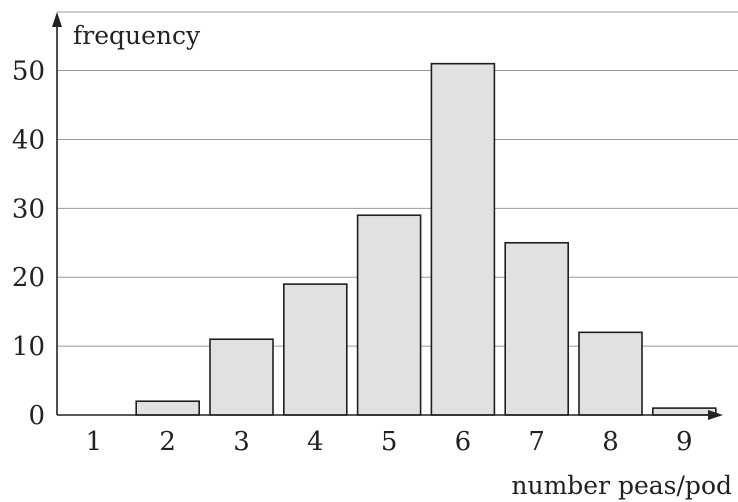 This screenshot has height=502, width=738. What do you see at coordinates (28, 72) in the screenshot?
I see `y-tick-label: 50` at bounding box center [28, 72].